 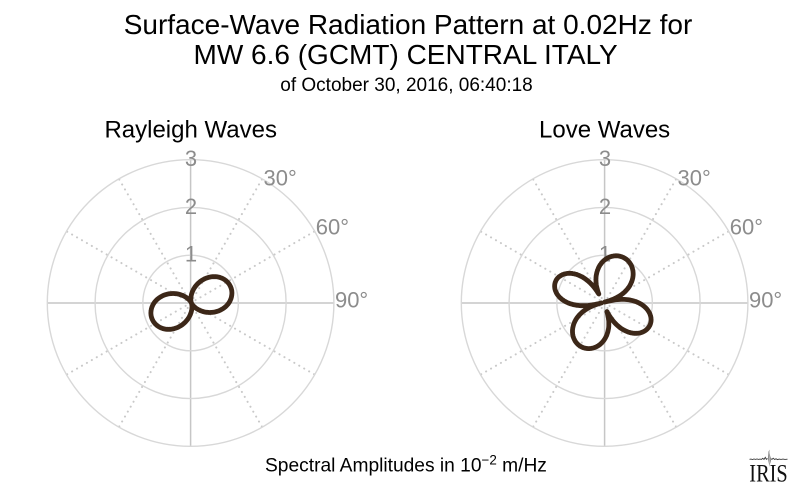 I want to click on svg-text: Rayleigh Waves, so click(x=190, y=130).